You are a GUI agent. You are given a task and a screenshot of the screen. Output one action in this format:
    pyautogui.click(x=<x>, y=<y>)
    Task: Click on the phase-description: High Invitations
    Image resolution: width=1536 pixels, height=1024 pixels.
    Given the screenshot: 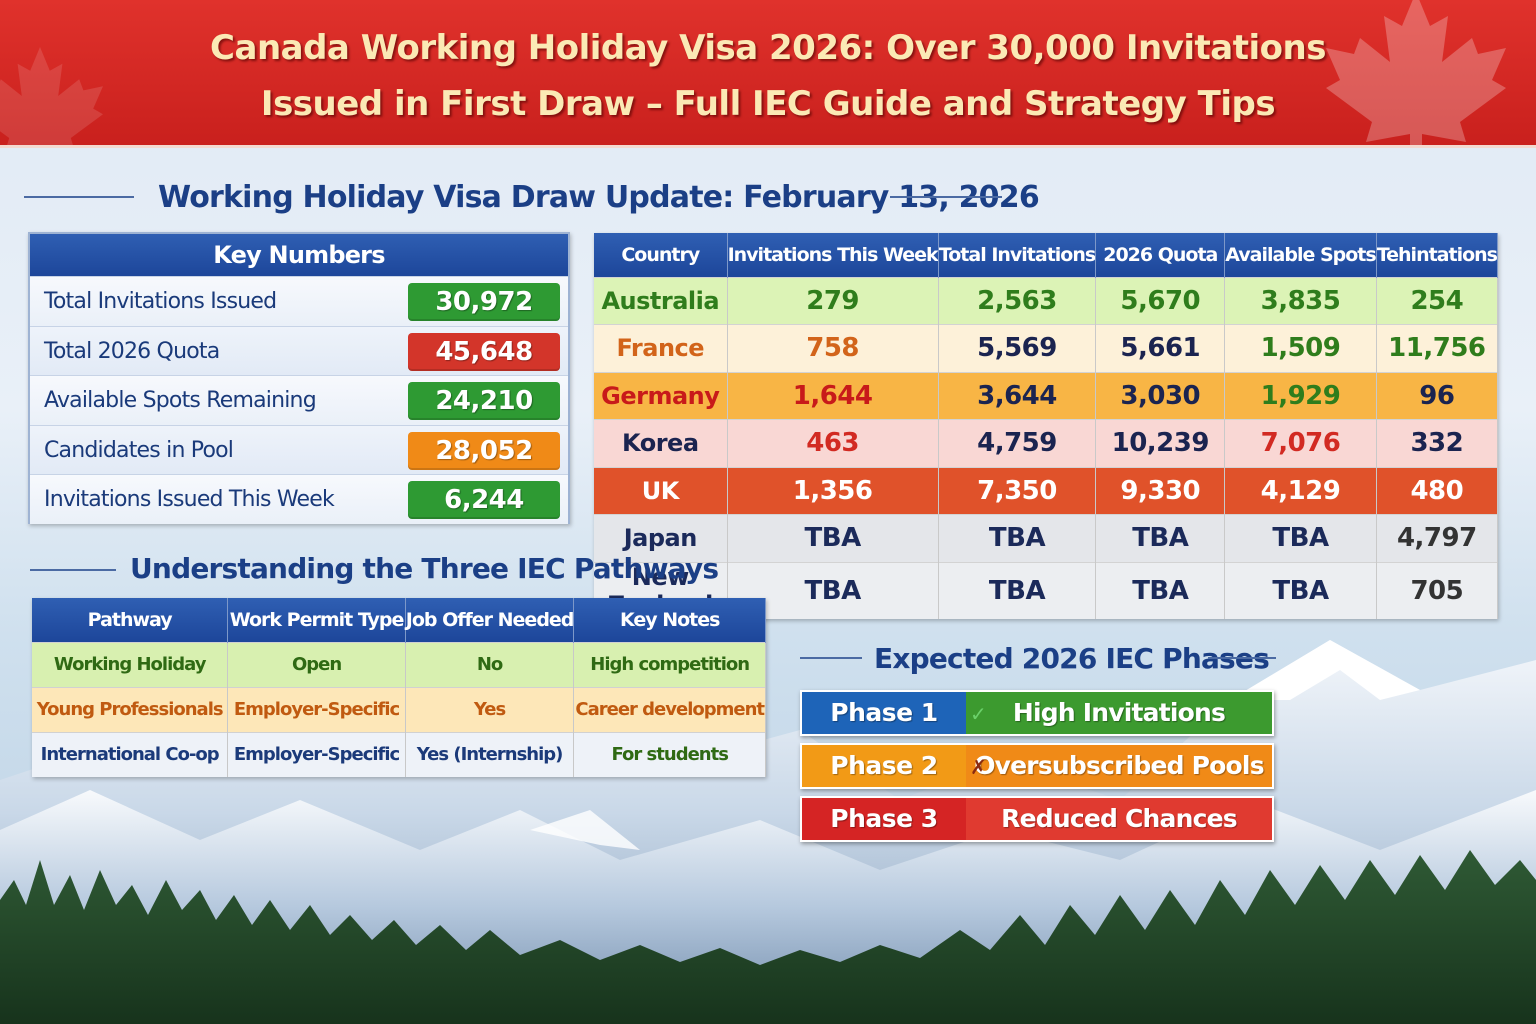 What is the action you would take?
    pyautogui.click(x=1119, y=713)
    